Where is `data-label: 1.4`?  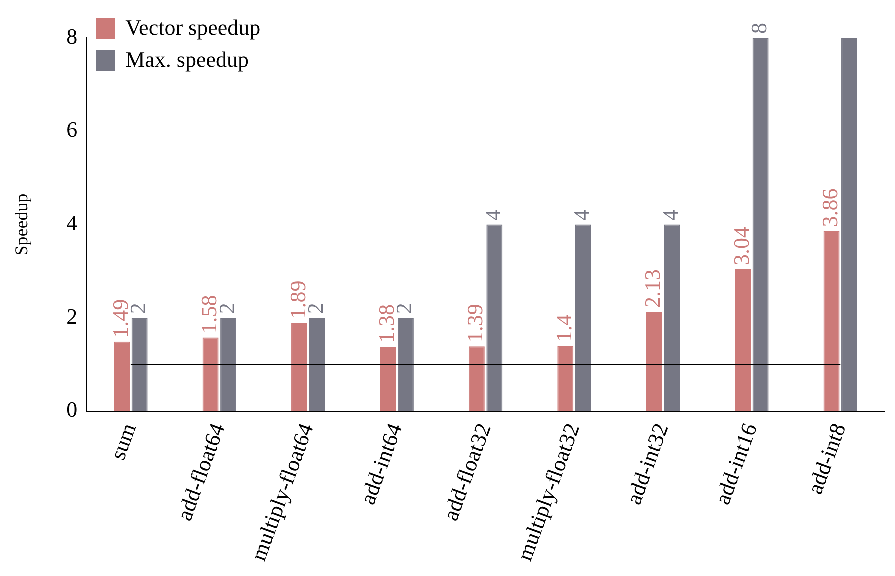 data-label: 1.4 is located at coordinates (563, 328).